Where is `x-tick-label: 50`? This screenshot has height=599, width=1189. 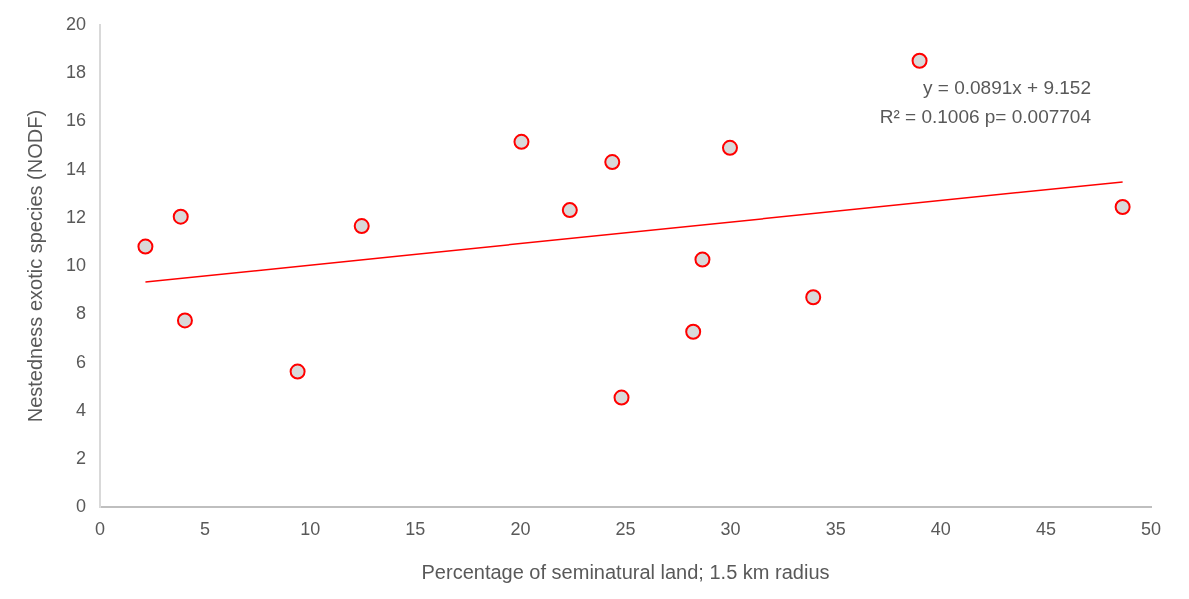 x-tick-label: 50 is located at coordinates (1151, 529).